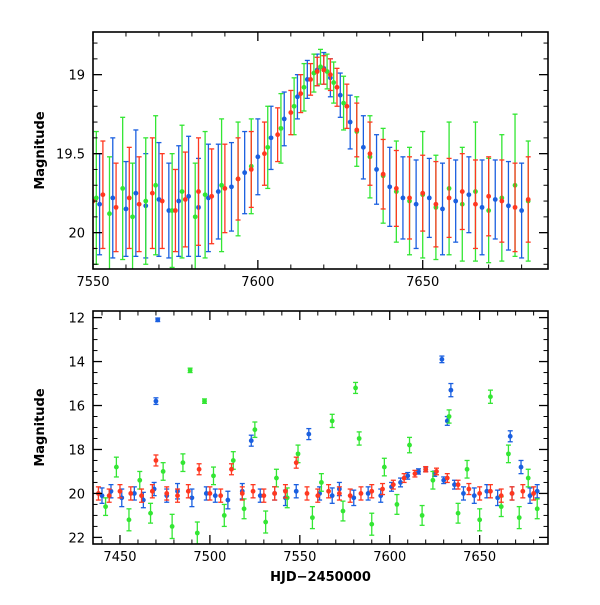 The image size is (600, 605). What do you see at coordinates (320, 577) in the screenshot?
I see `x-axis-title: HJD−2450000` at bounding box center [320, 577].